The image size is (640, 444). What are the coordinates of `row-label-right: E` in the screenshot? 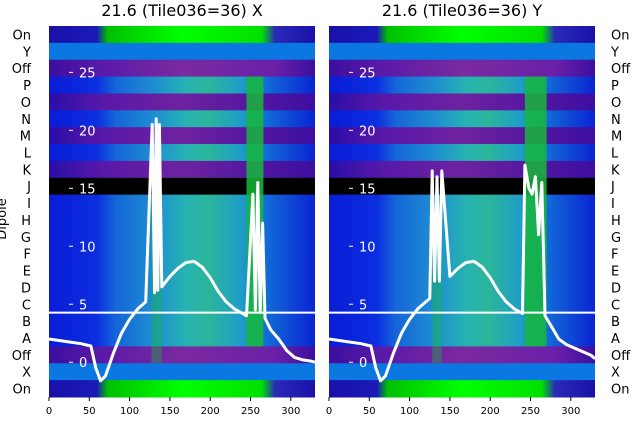 It's located at (615, 272).